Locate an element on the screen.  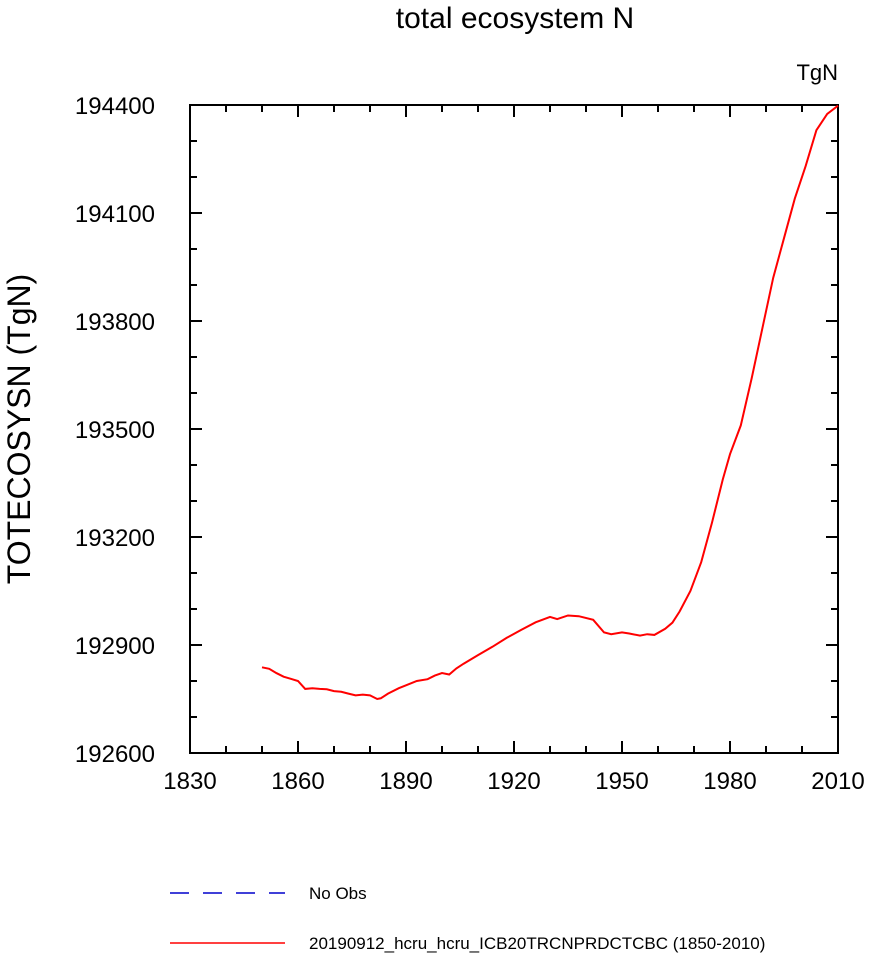
y-tick-label: 193500 is located at coordinates (115, 430).